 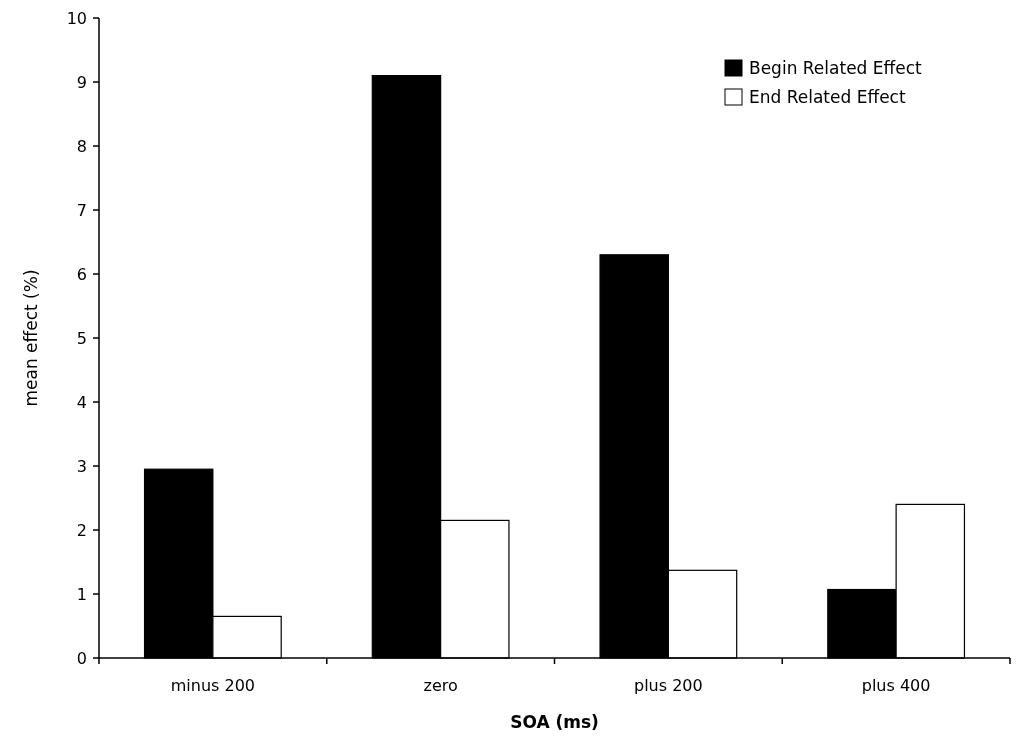 I want to click on y-tick-label: 10, so click(x=76, y=18).